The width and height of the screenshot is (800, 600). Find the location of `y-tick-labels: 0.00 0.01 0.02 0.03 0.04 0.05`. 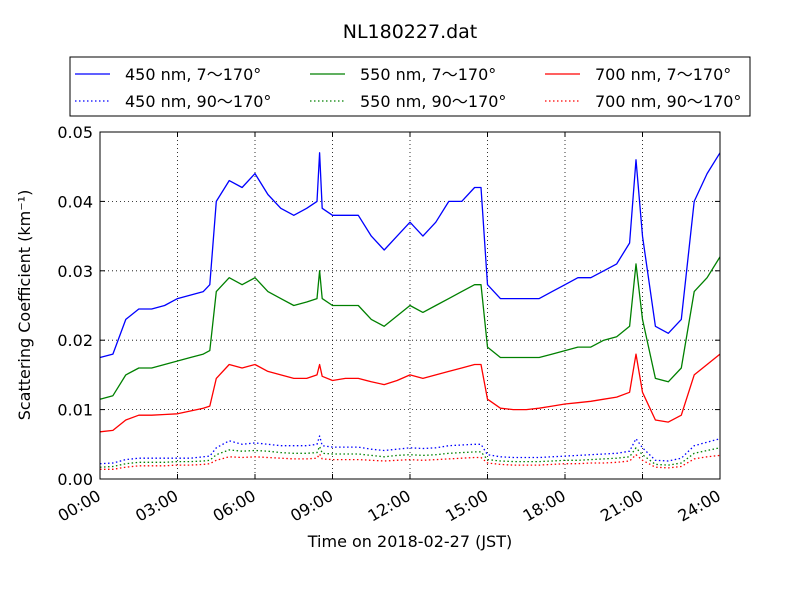

y-tick-labels: 0.00 0.01 0.02 0.03 0.04 0.05 is located at coordinates (75, 306).